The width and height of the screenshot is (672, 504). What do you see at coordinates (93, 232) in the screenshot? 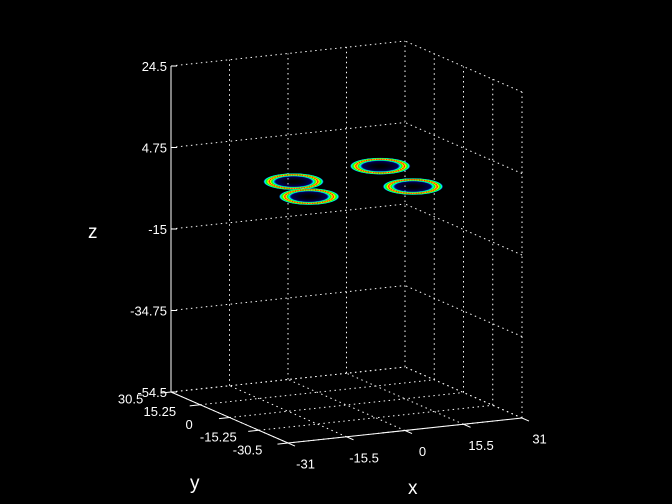
I see `z-axis-title: z` at bounding box center [93, 232].